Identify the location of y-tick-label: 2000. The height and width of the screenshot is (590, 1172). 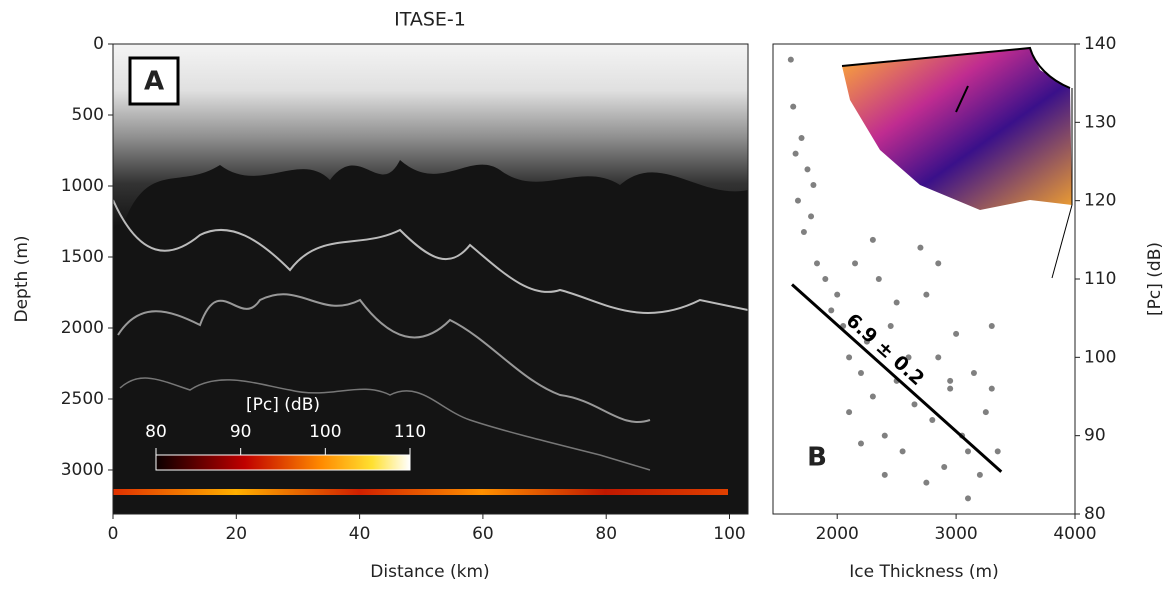
(82, 328).